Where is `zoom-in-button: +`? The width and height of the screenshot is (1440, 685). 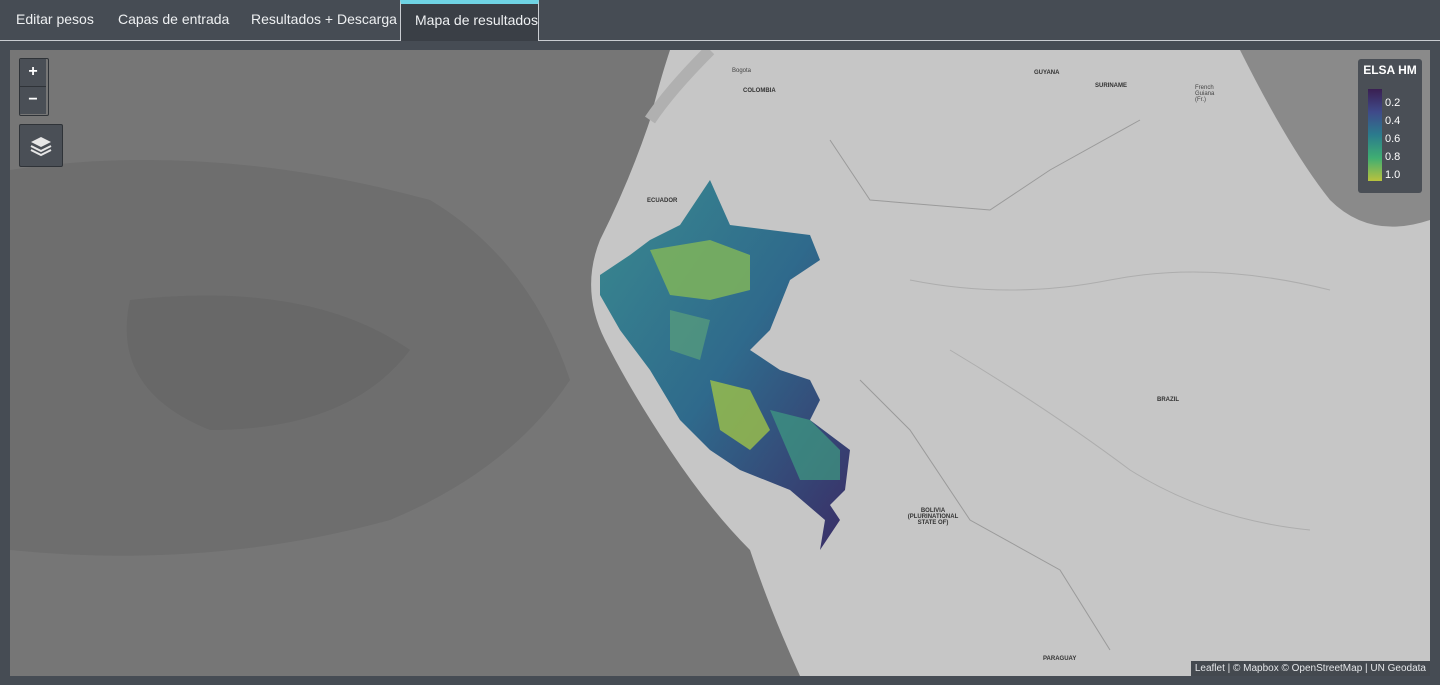
zoom-in-button: + is located at coordinates (33, 73).